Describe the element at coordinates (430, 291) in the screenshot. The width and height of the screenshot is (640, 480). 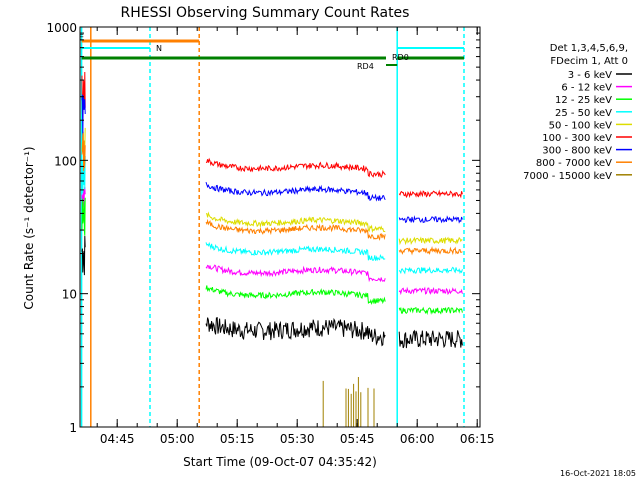
I see `series-6-12-kev-late` at that location.